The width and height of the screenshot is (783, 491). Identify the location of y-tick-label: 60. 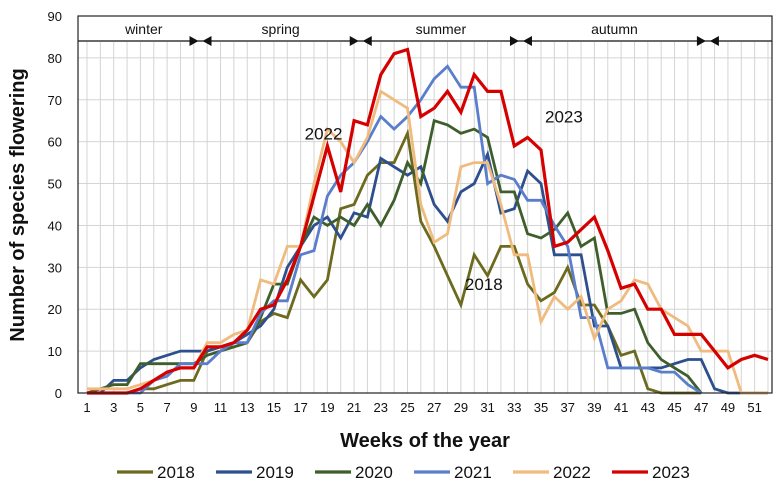
(55, 142).